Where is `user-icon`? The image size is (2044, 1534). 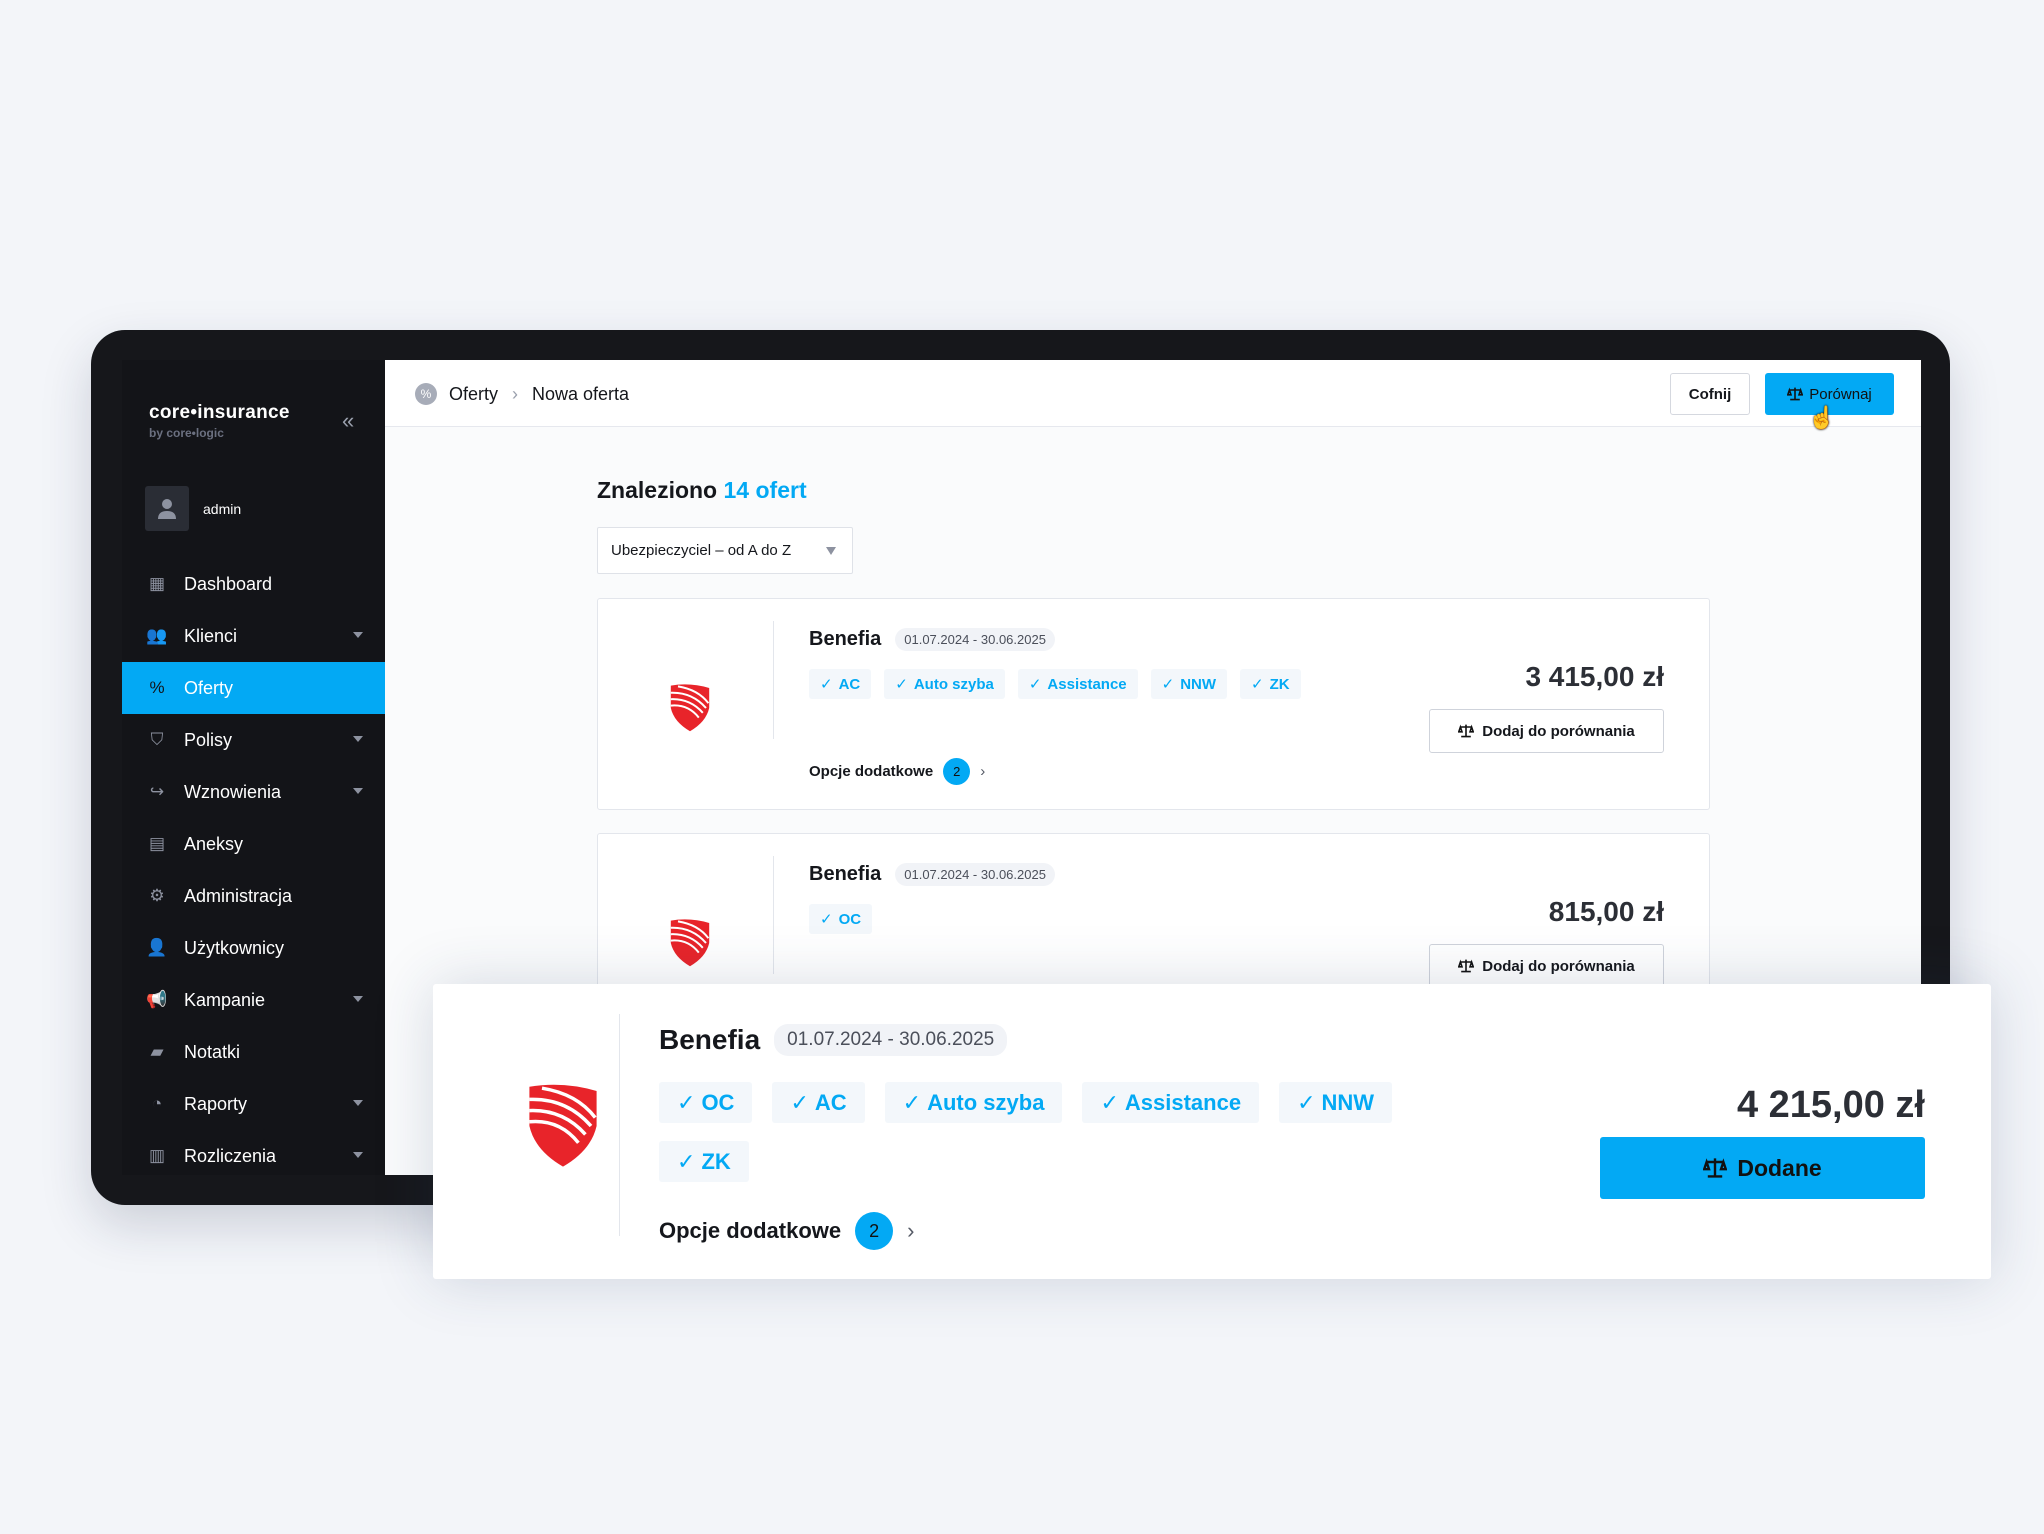 user-icon is located at coordinates (167, 508).